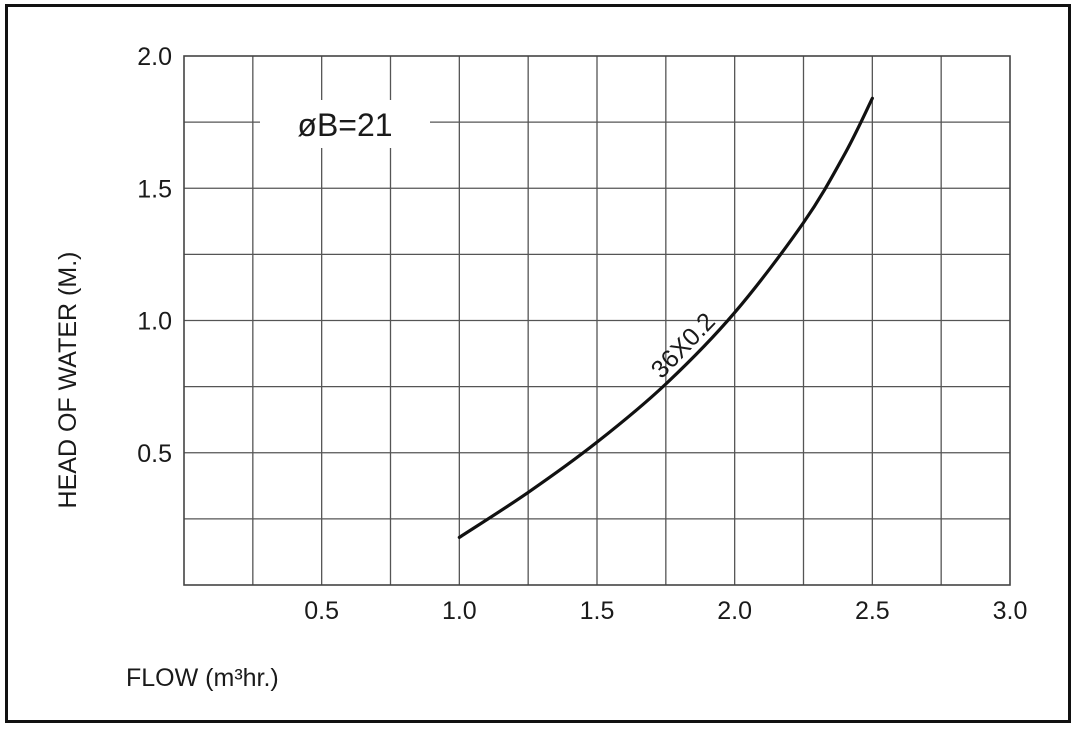 The width and height of the screenshot is (1080, 731). Describe the element at coordinates (597, 611) in the screenshot. I see `x-tick-label: 1.5` at that location.